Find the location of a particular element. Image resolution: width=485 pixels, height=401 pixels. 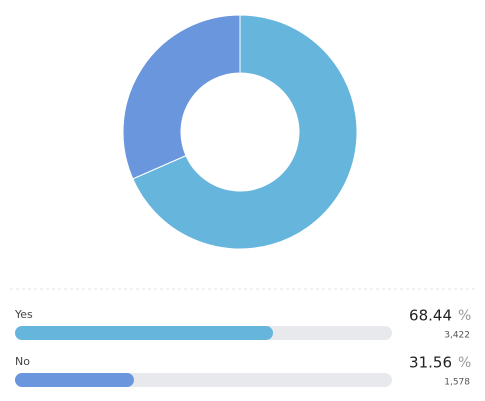

percent-value: 31.56 is located at coordinates (430, 363).